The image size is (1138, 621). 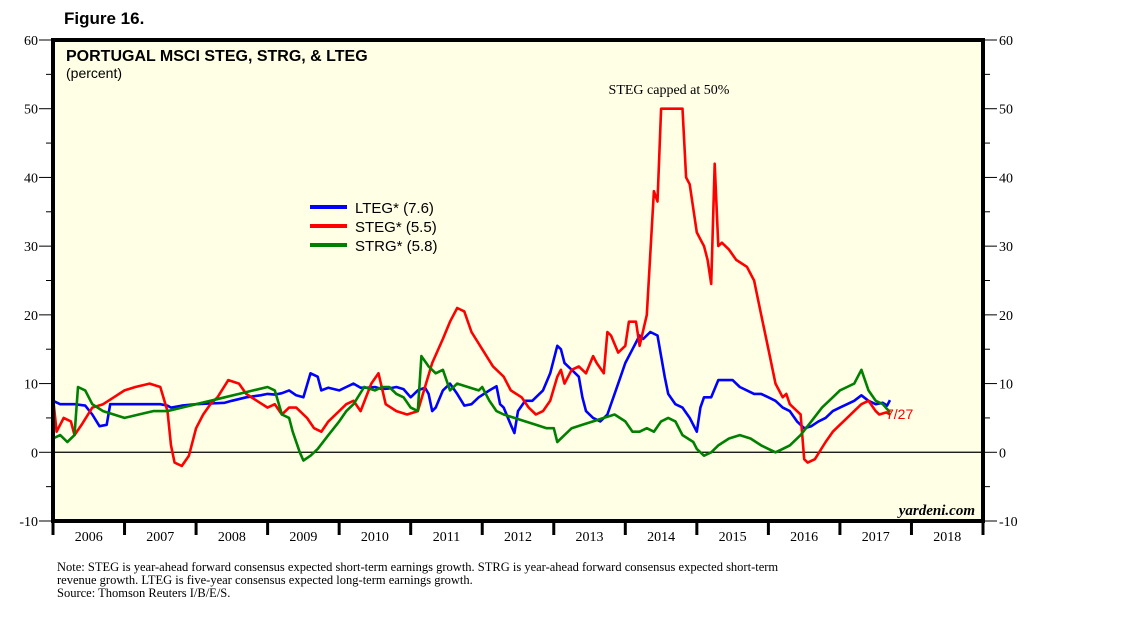 What do you see at coordinates (94, 73) in the screenshot?
I see `chart-subtitle: (percent)` at bounding box center [94, 73].